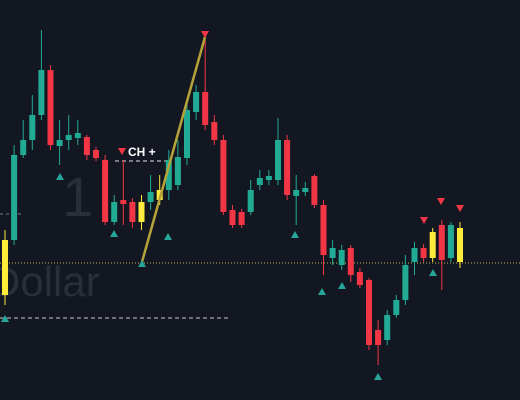 The width and height of the screenshot is (520, 400). What do you see at coordinates (77, 196) in the screenshot?
I see `watermark-number: 1` at bounding box center [77, 196].